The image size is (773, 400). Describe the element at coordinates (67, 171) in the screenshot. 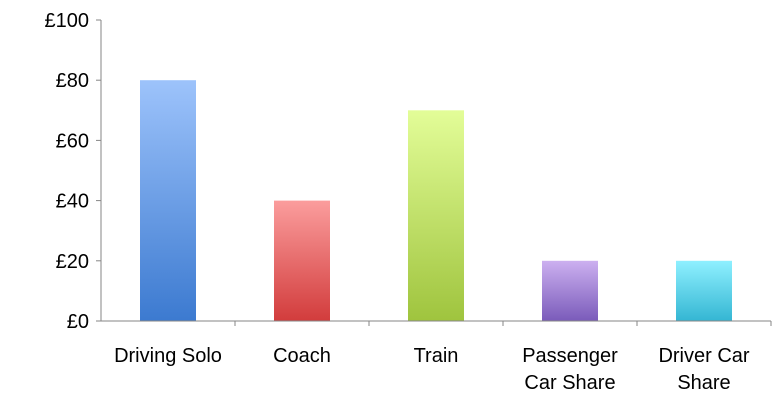

I see `y-tick-labels: £0 £20 £40 £60 £80 £100` at that location.